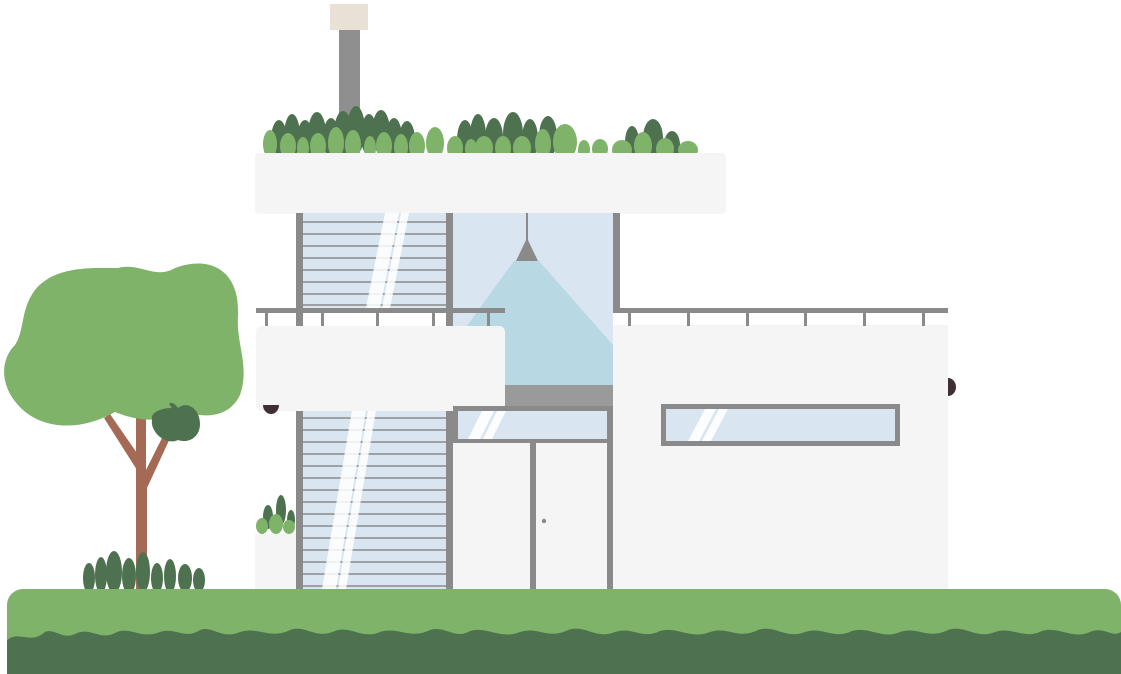  What do you see at coordinates (564, 631) in the screenshot?
I see `lawn` at bounding box center [564, 631].